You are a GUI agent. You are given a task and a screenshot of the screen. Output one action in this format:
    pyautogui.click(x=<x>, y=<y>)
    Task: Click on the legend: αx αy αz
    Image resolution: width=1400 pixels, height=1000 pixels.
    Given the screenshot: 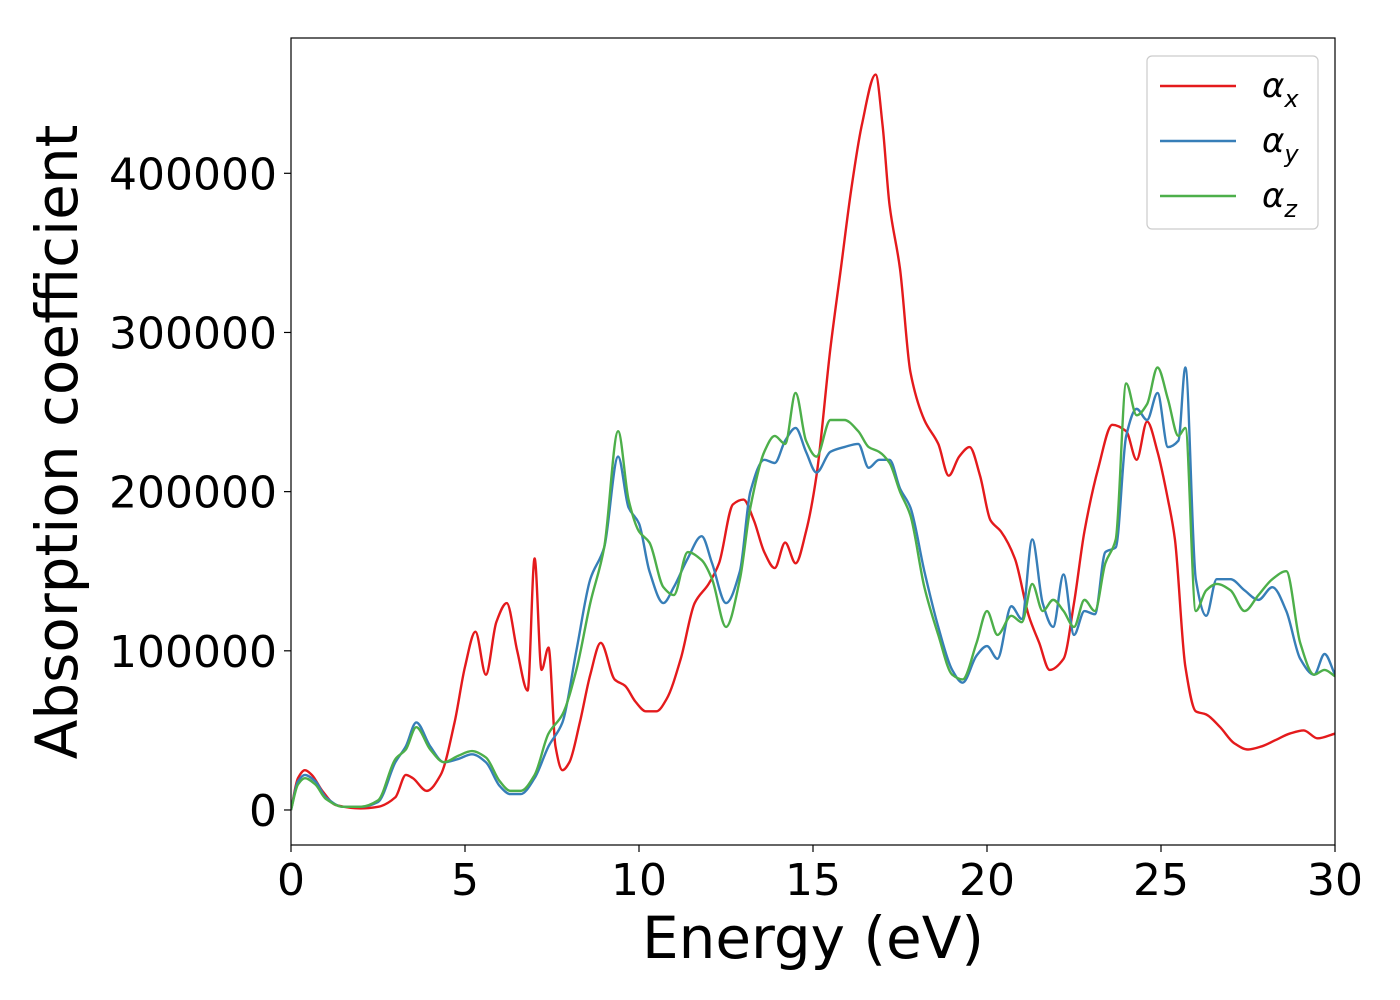 What is the action you would take?
    pyautogui.click(x=1232, y=142)
    